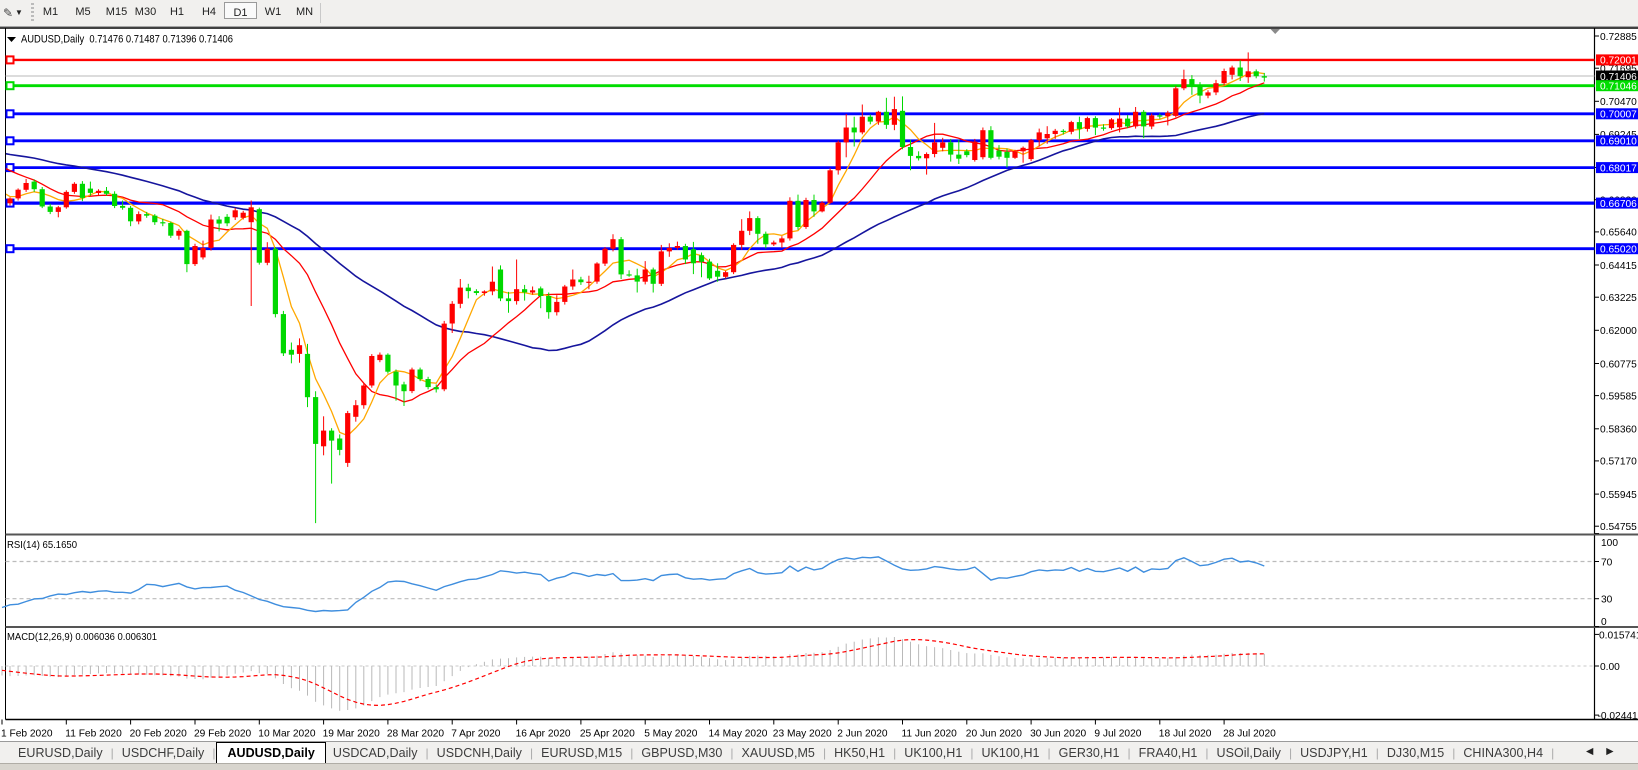  I want to click on svg-text: RSI(14) 65.1650, so click(42, 545).